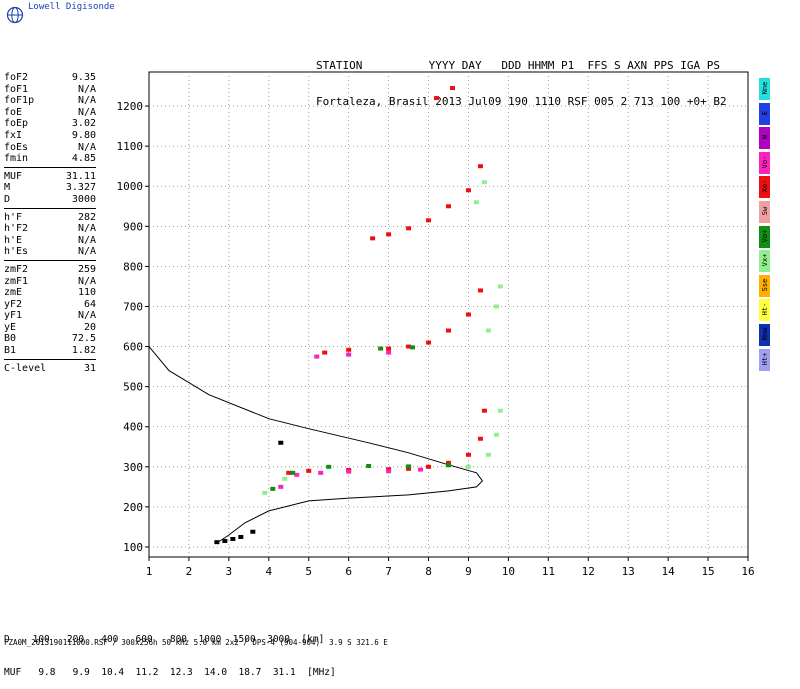  Describe the element at coordinates (388, 571) in the screenshot. I see `x-tick-label: 7` at that location.